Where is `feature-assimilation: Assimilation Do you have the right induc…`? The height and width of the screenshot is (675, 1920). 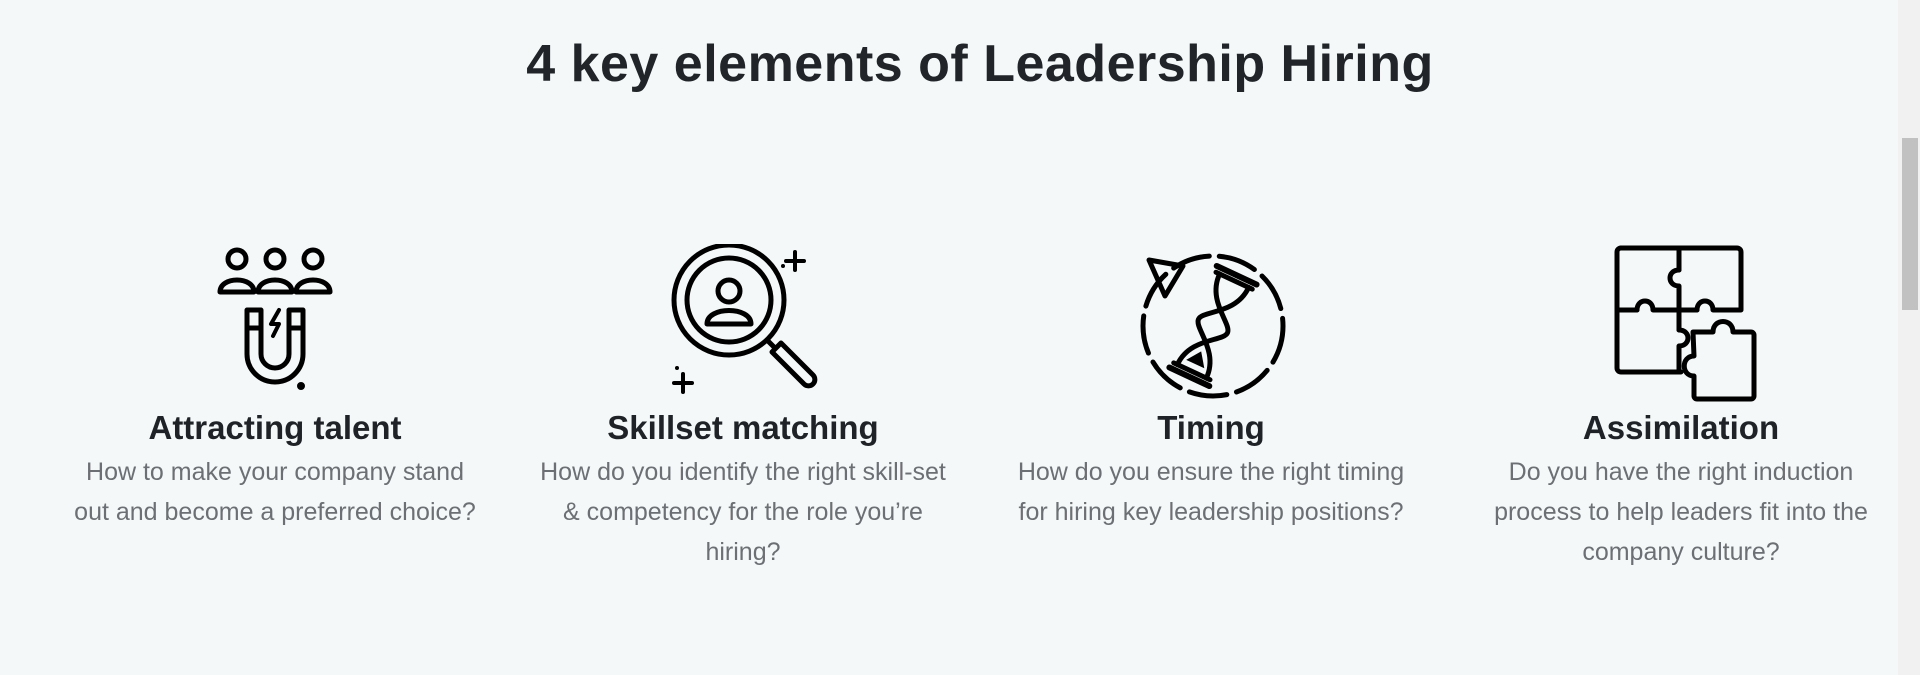
feature-assimilation: Assimilation Do you have the right induc… is located at coordinates (1681, 408).